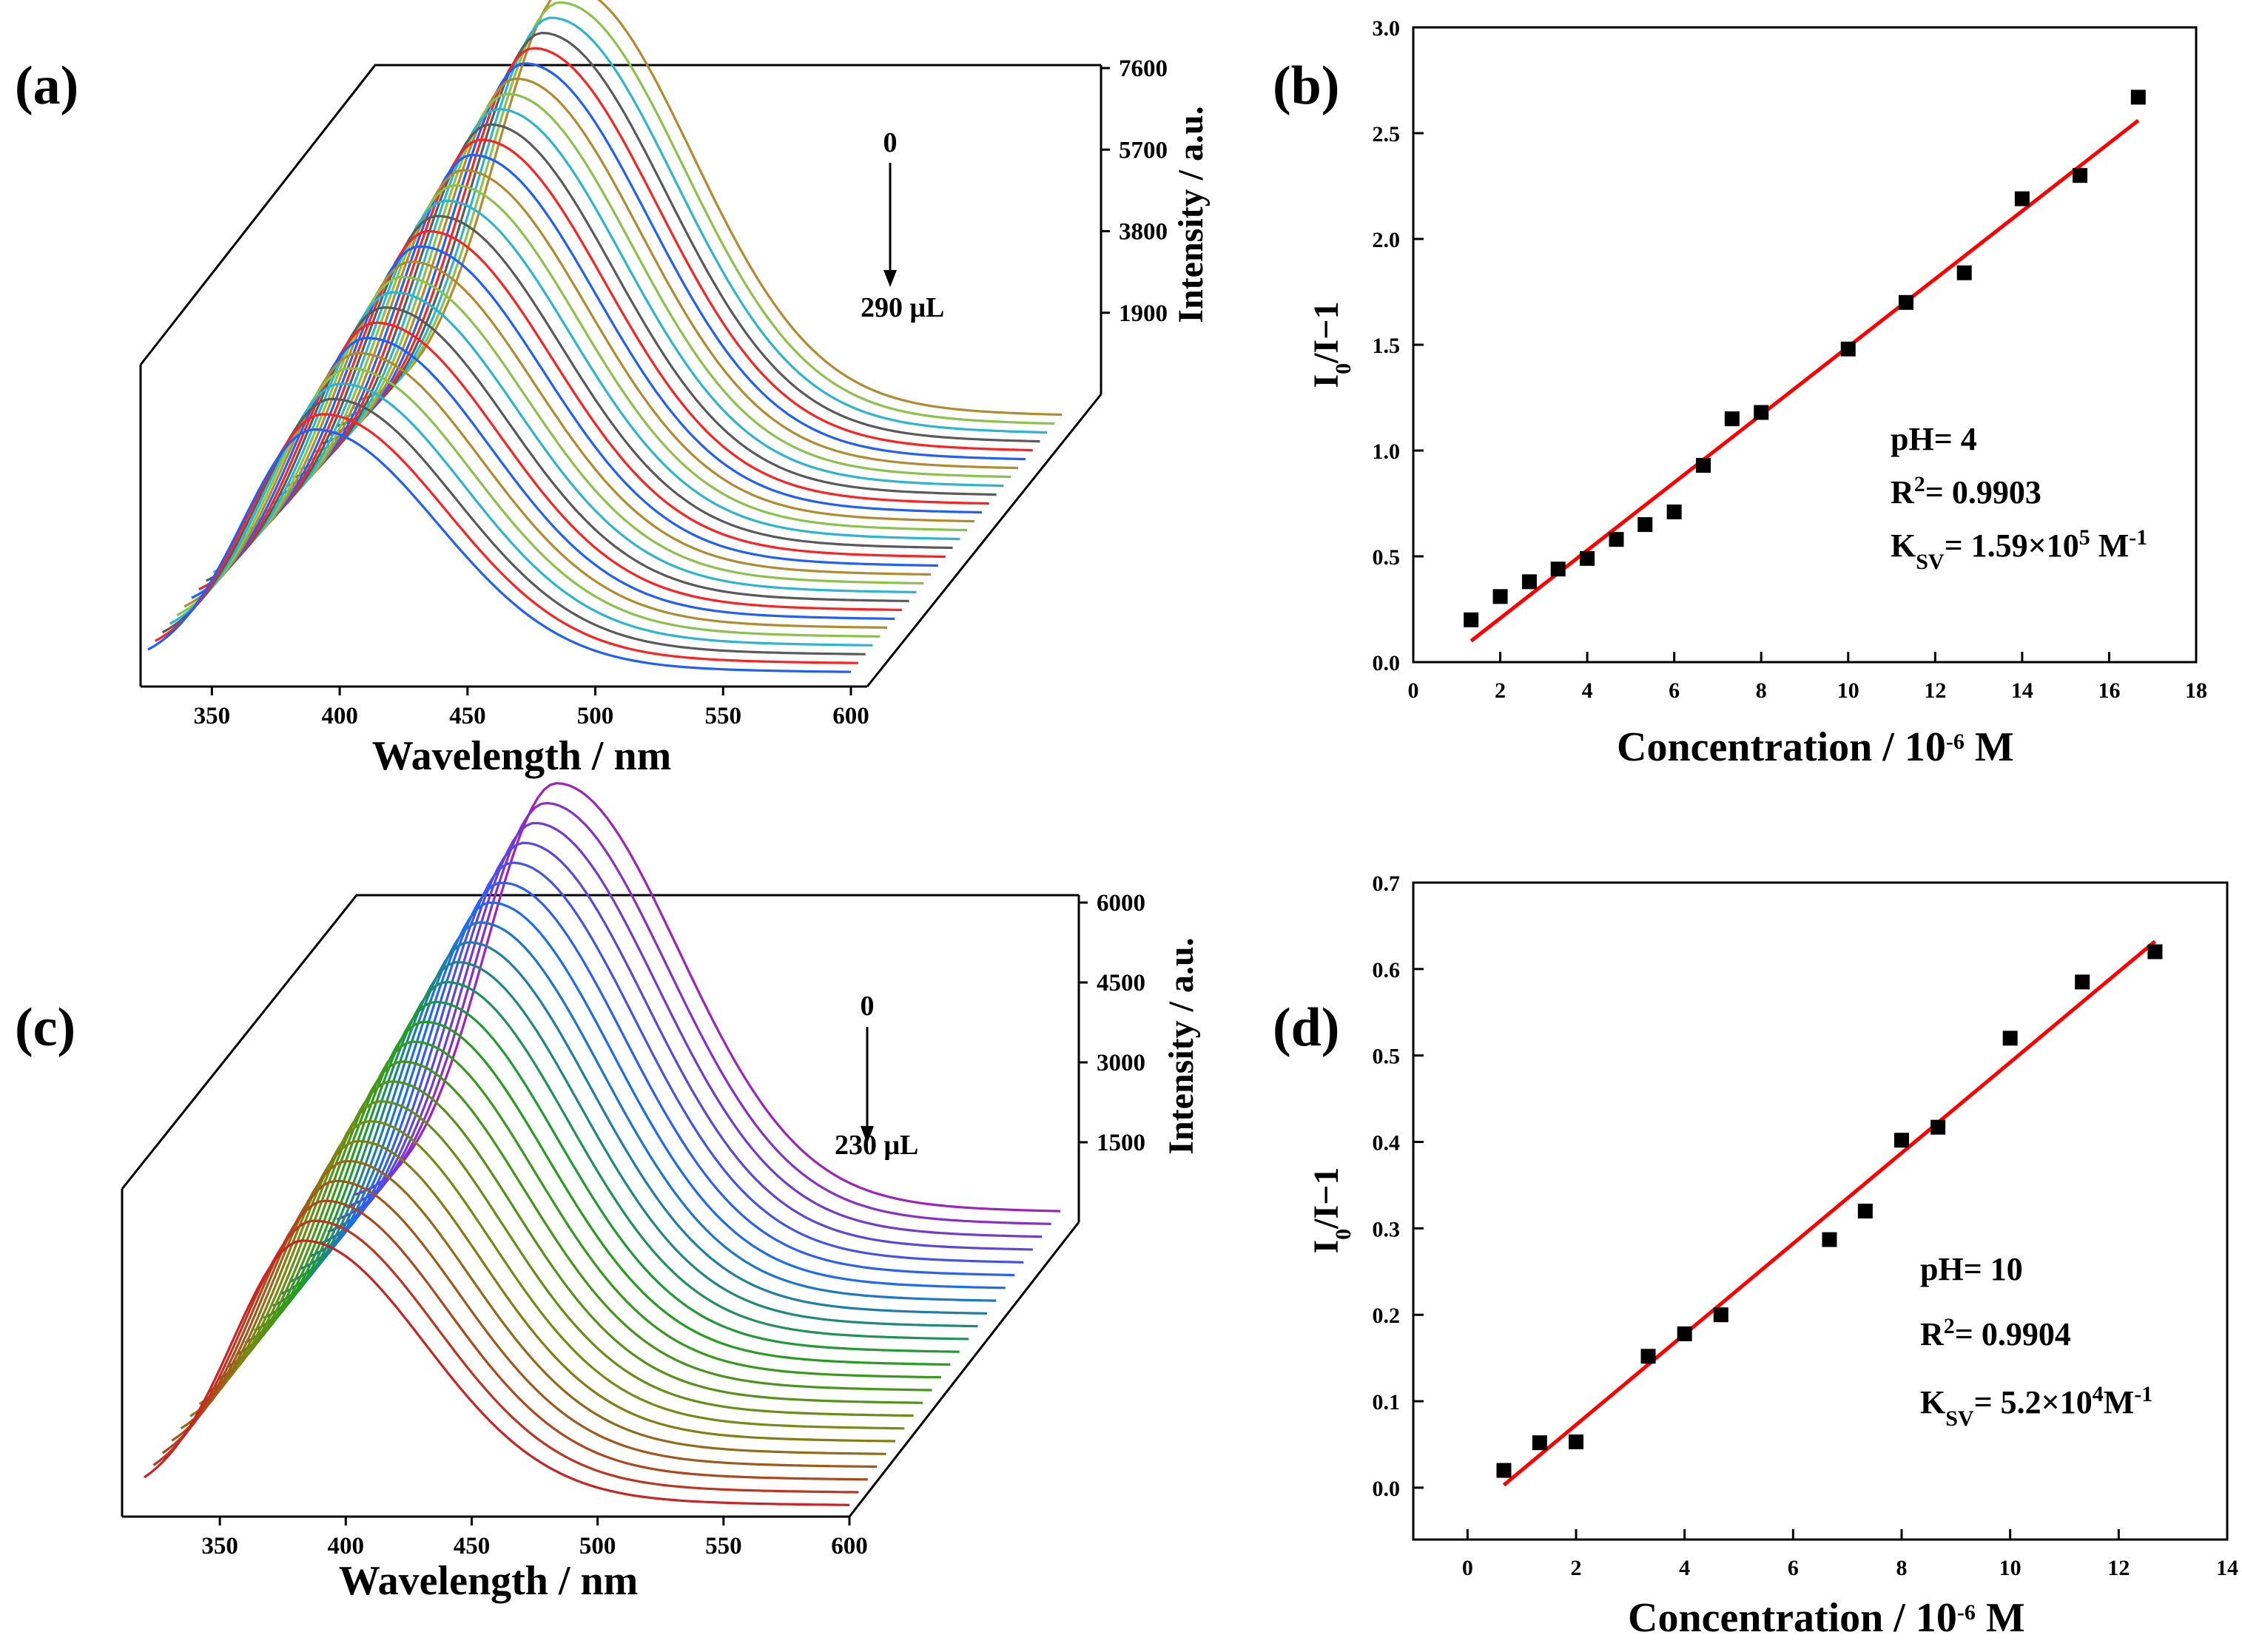 The height and width of the screenshot is (1652, 2242). What do you see at coordinates (1121, 1063) in the screenshot?
I see `z-tick-label: 3000` at bounding box center [1121, 1063].